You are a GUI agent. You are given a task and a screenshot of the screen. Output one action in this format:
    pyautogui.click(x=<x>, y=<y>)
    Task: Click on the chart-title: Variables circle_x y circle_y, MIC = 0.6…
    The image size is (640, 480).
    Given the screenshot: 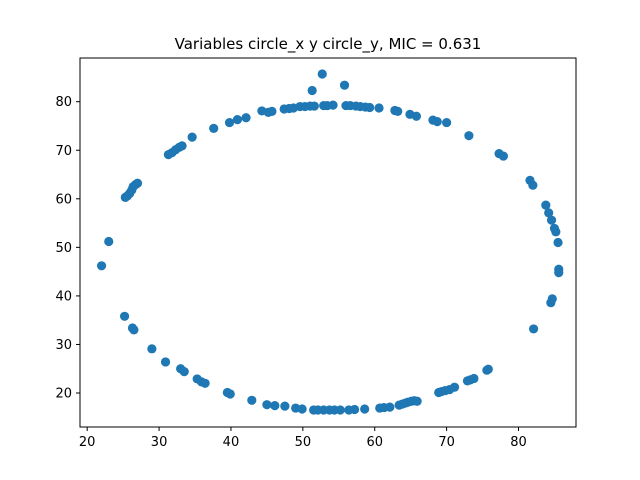 What is the action you would take?
    pyautogui.click(x=328, y=44)
    